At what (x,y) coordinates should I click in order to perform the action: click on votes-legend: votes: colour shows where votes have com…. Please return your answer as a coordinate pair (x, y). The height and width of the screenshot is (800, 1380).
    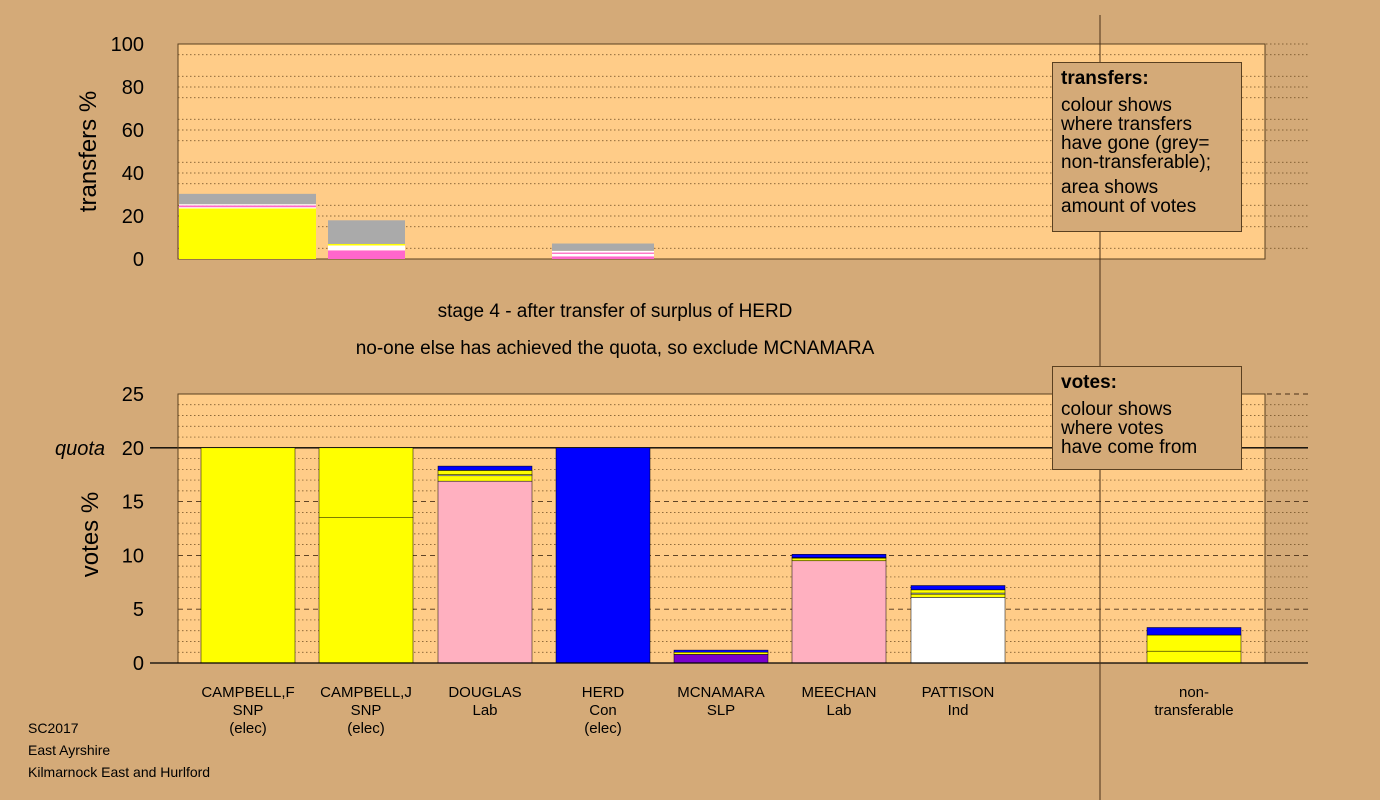
    Looking at the image, I should click on (1147, 418).